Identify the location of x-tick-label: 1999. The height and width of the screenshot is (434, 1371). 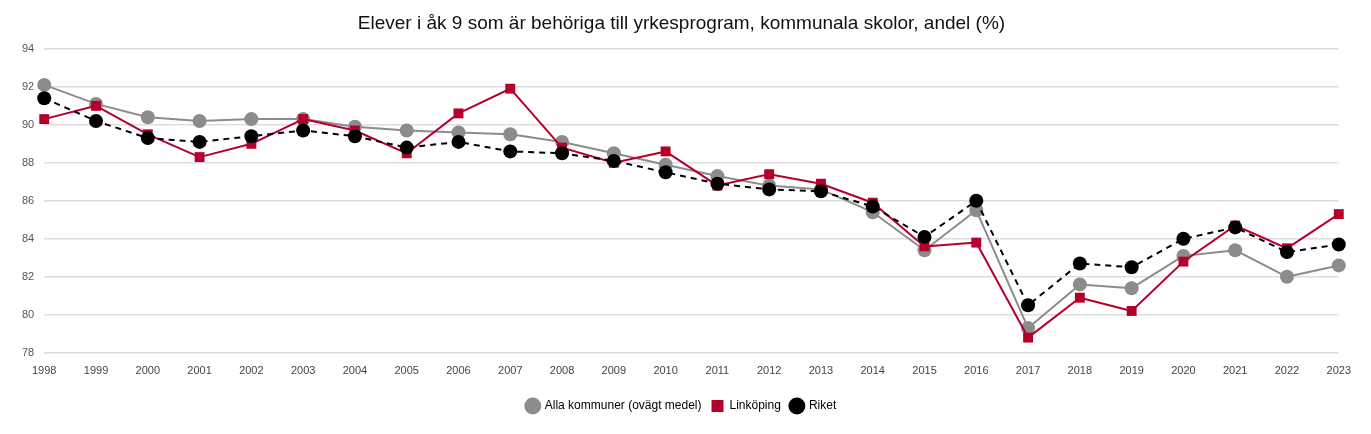
(96, 370).